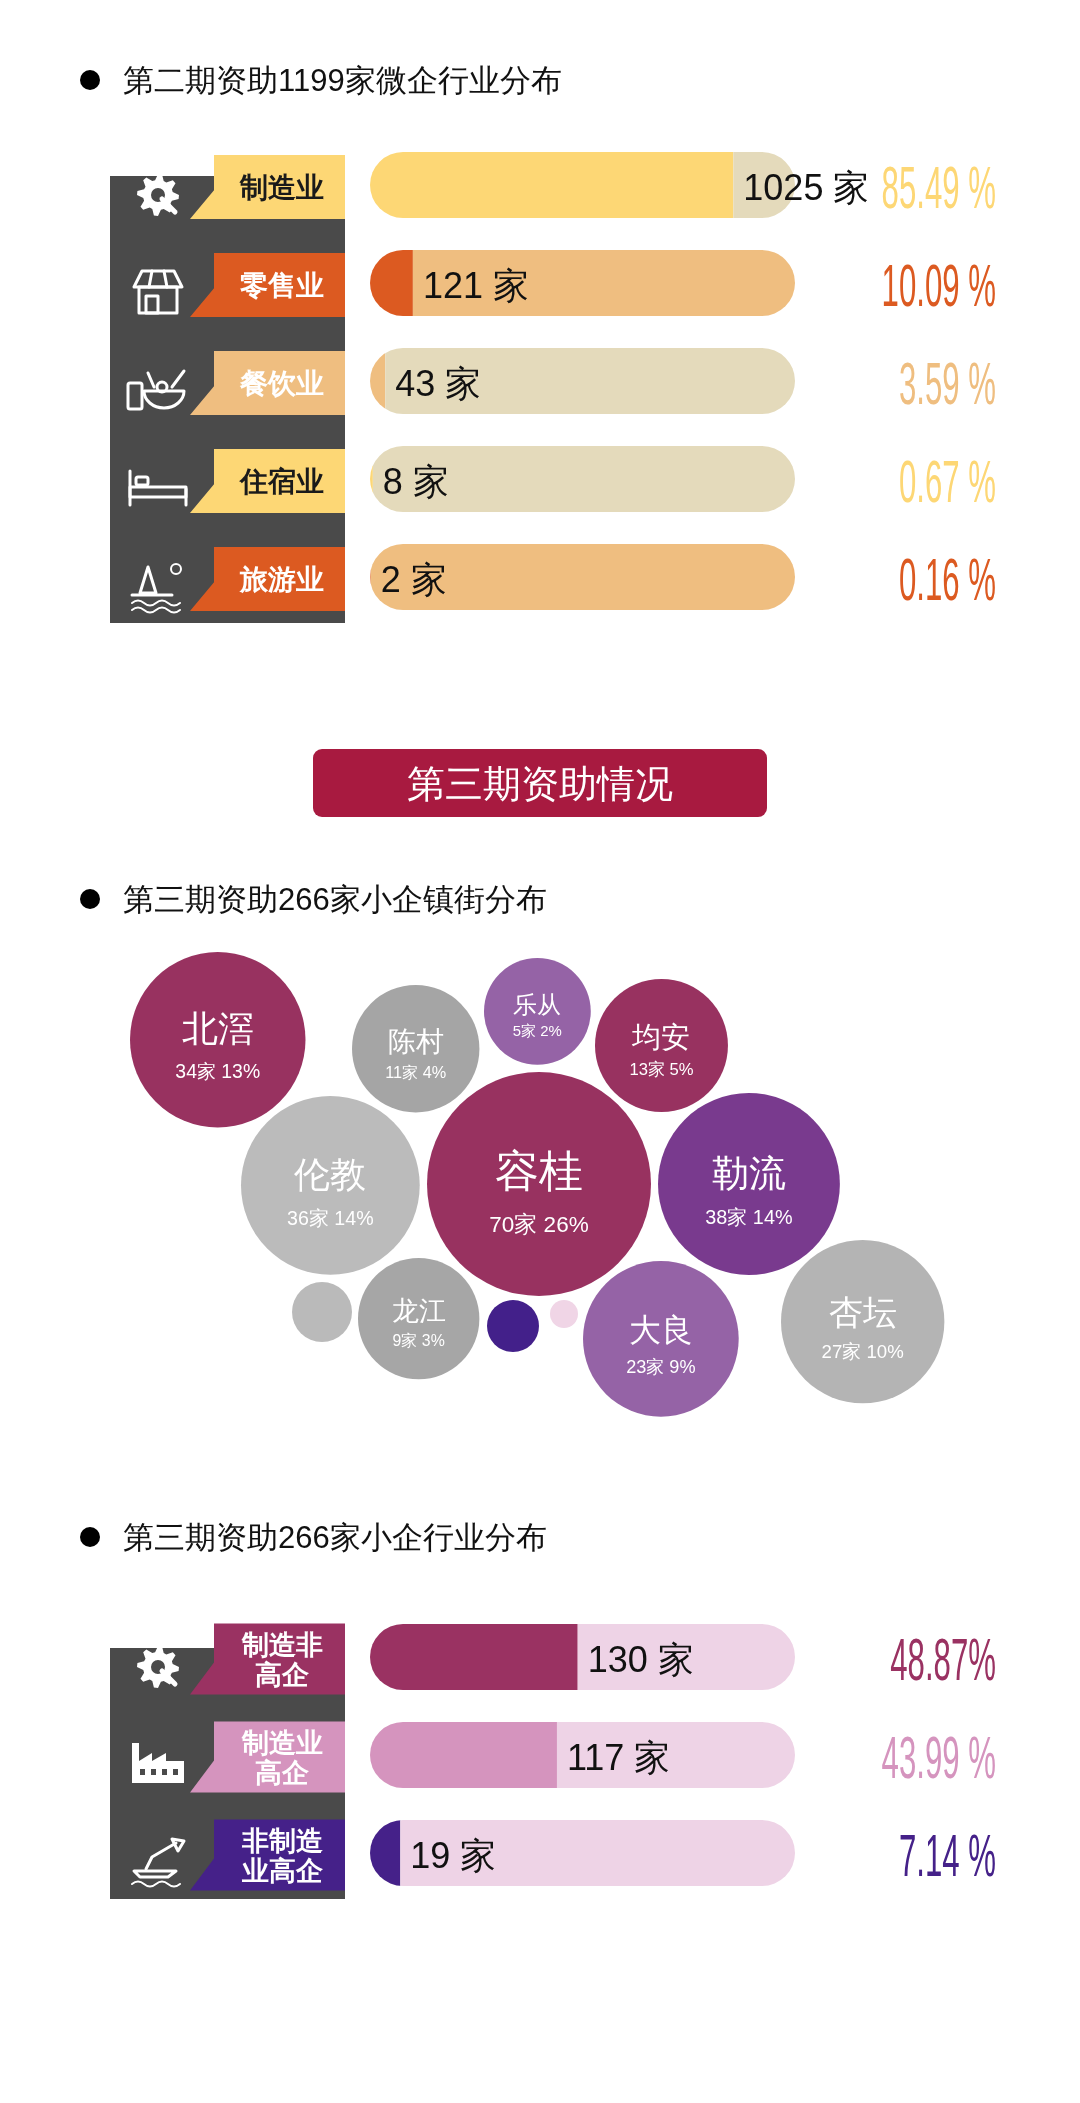 The width and height of the screenshot is (1080, 2103). I want to click on data-label: 27家 10%, so click(862, 1351).